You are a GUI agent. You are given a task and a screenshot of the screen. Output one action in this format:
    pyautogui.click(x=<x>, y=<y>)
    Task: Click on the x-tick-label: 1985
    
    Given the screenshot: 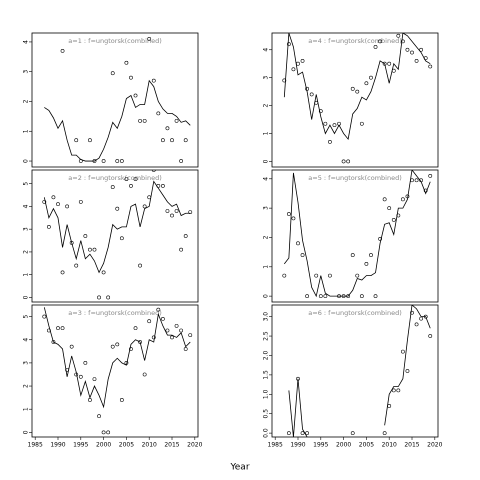 What is the action you would take?
    pyautogui.click(x=35, y=445)
    